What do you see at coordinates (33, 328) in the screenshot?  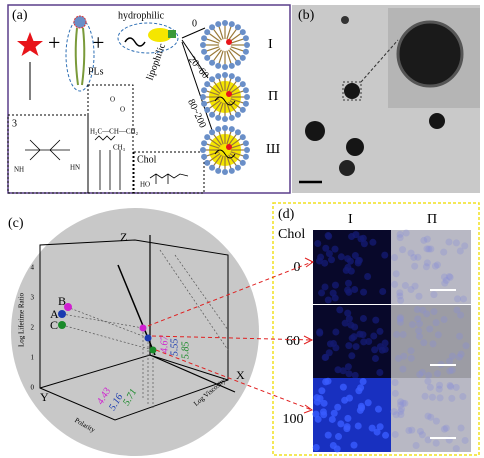 I see `z-ticks: 0 1 2 3 4` at bounding box center [33, 328].